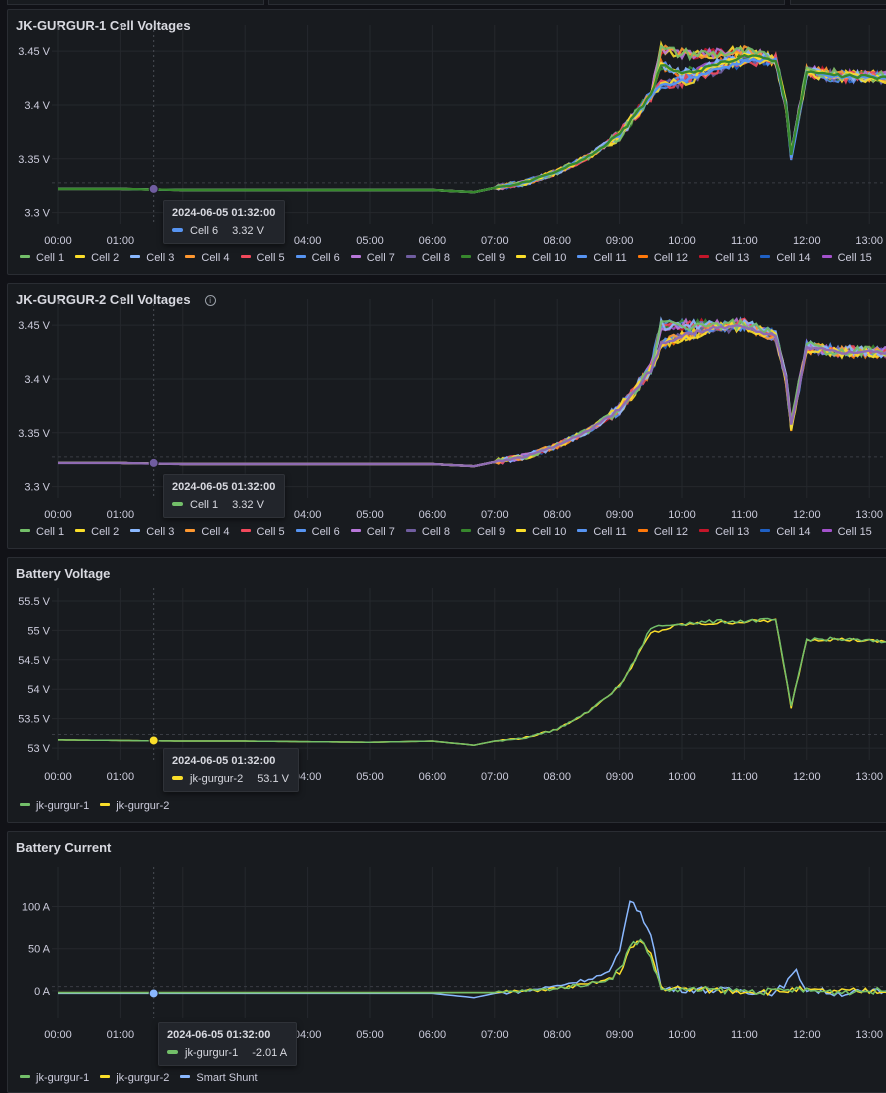 This screenshot has width=886, height=1093. I want to click on panel-title: JK-GURGUR-1 Cell Voltages, so click(103, 25).